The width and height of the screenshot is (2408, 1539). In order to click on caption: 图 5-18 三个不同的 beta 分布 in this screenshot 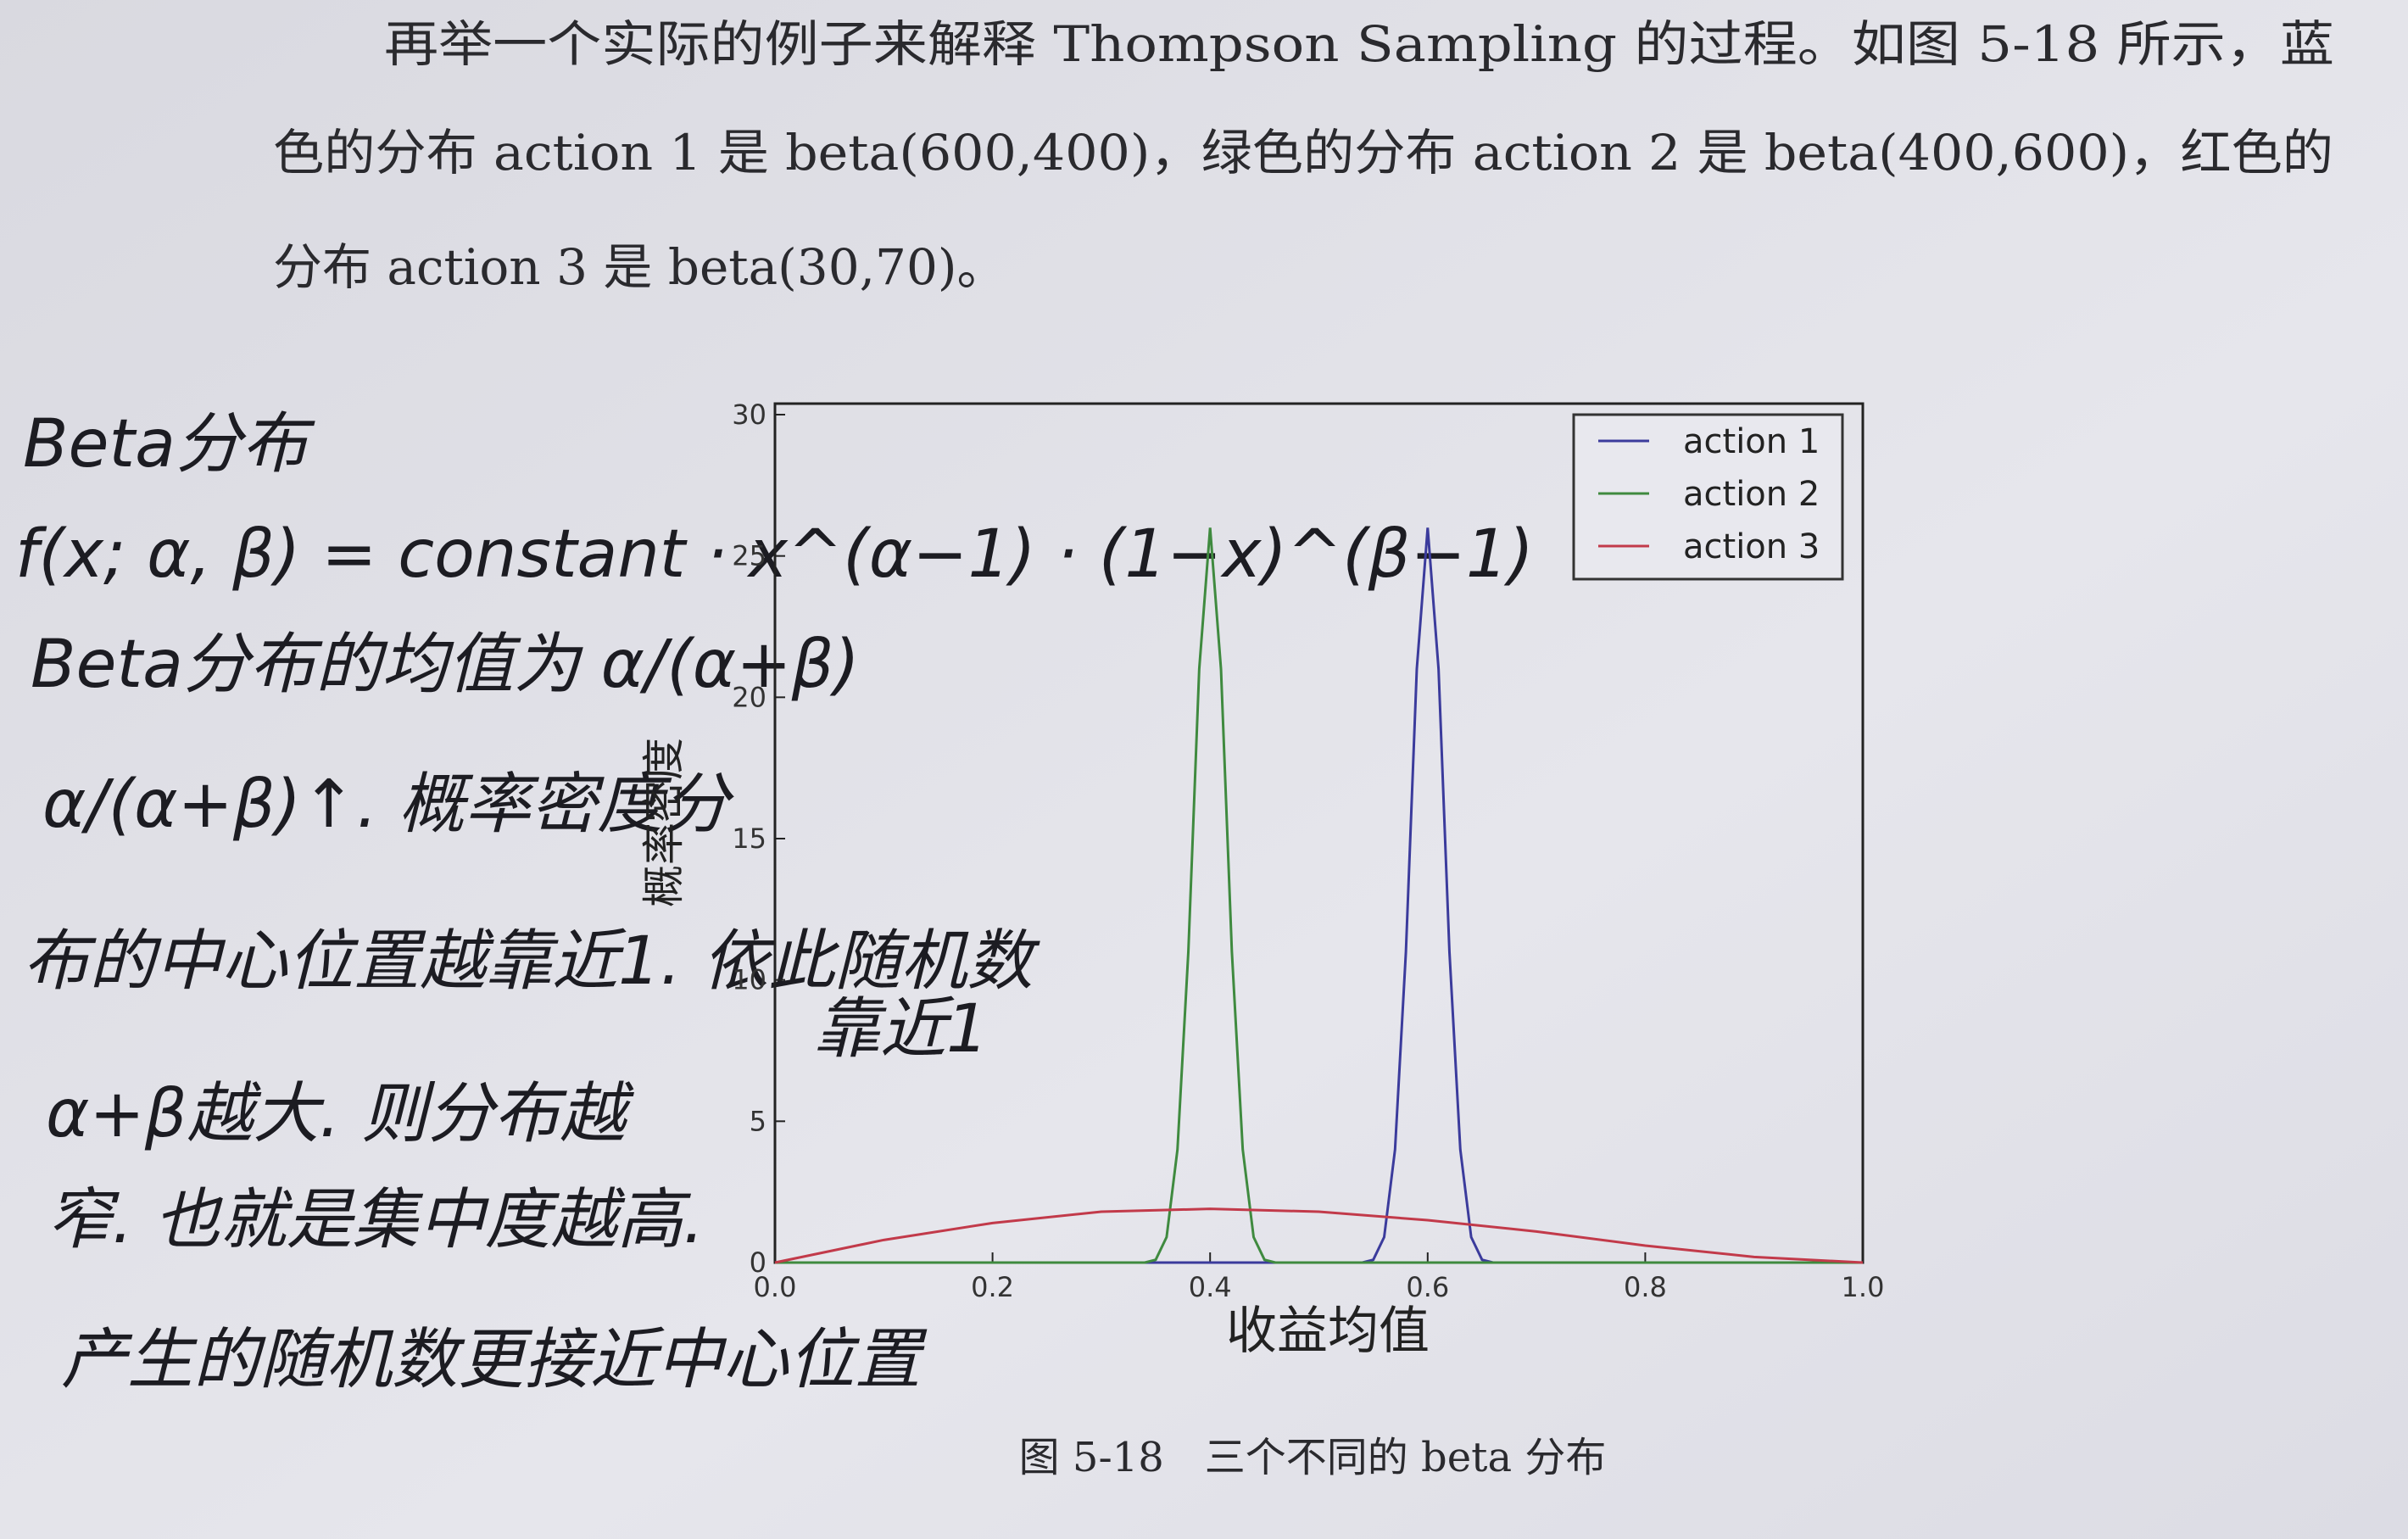, I will do `click(1313, 1458)`.